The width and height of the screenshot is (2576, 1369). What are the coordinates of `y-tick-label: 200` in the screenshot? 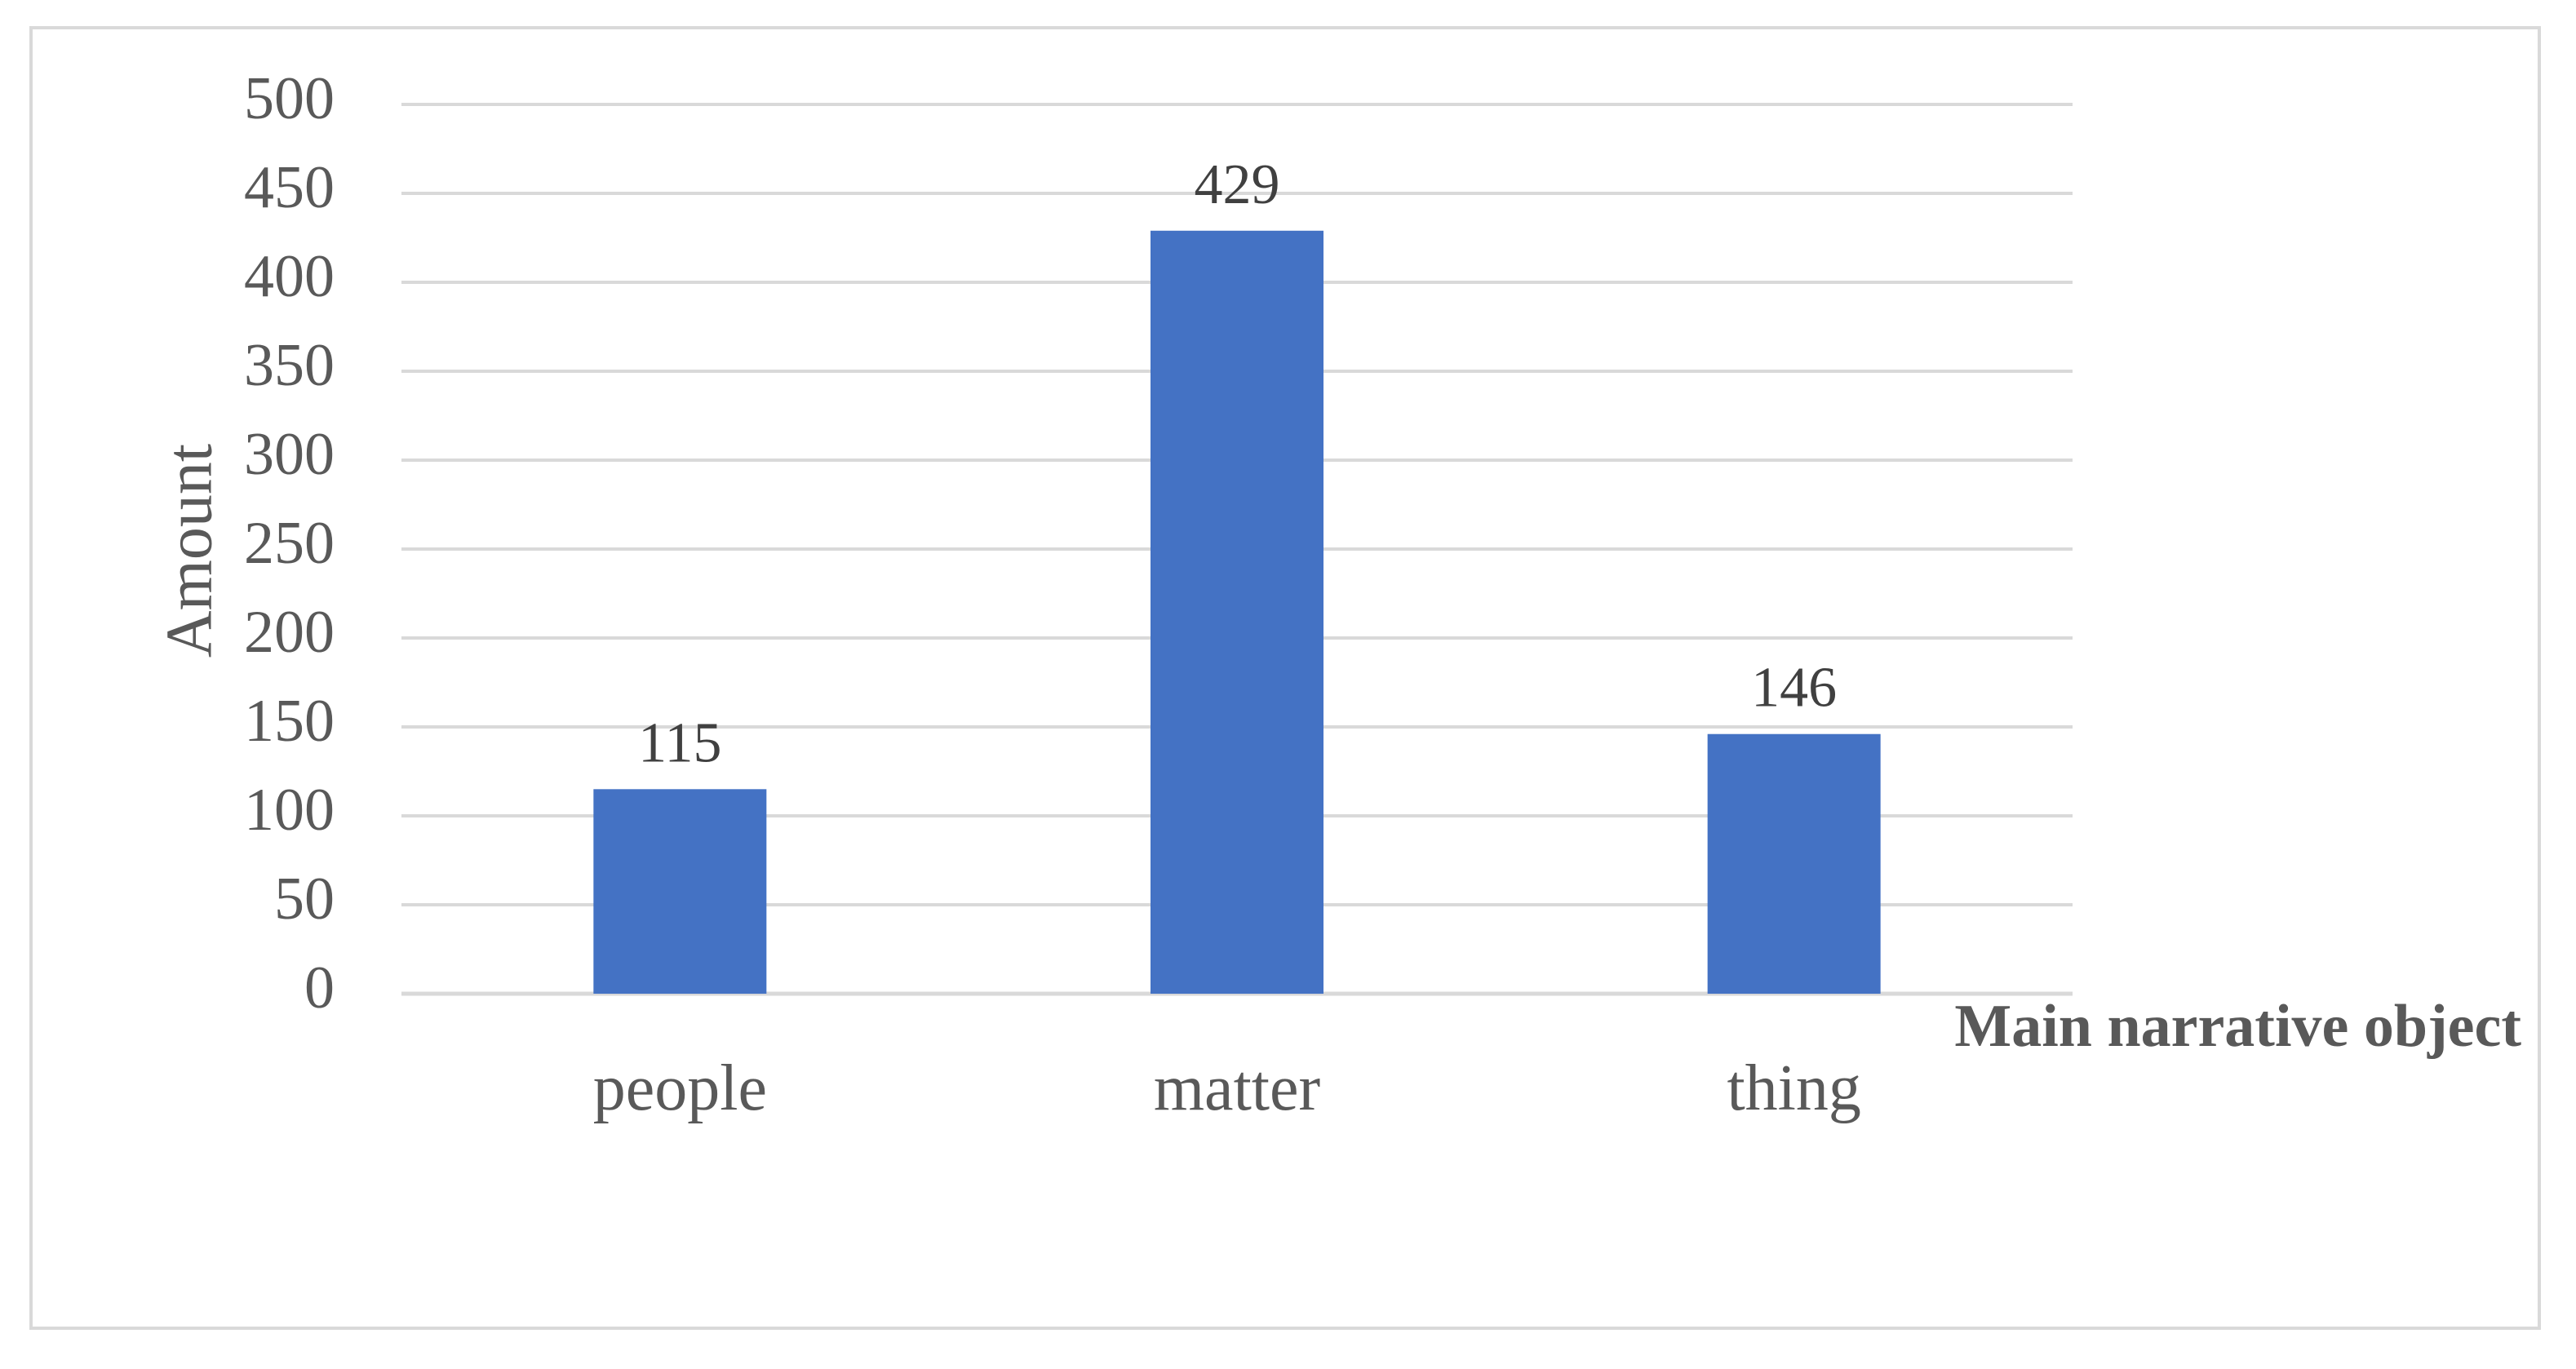 It's located at (289, 632).